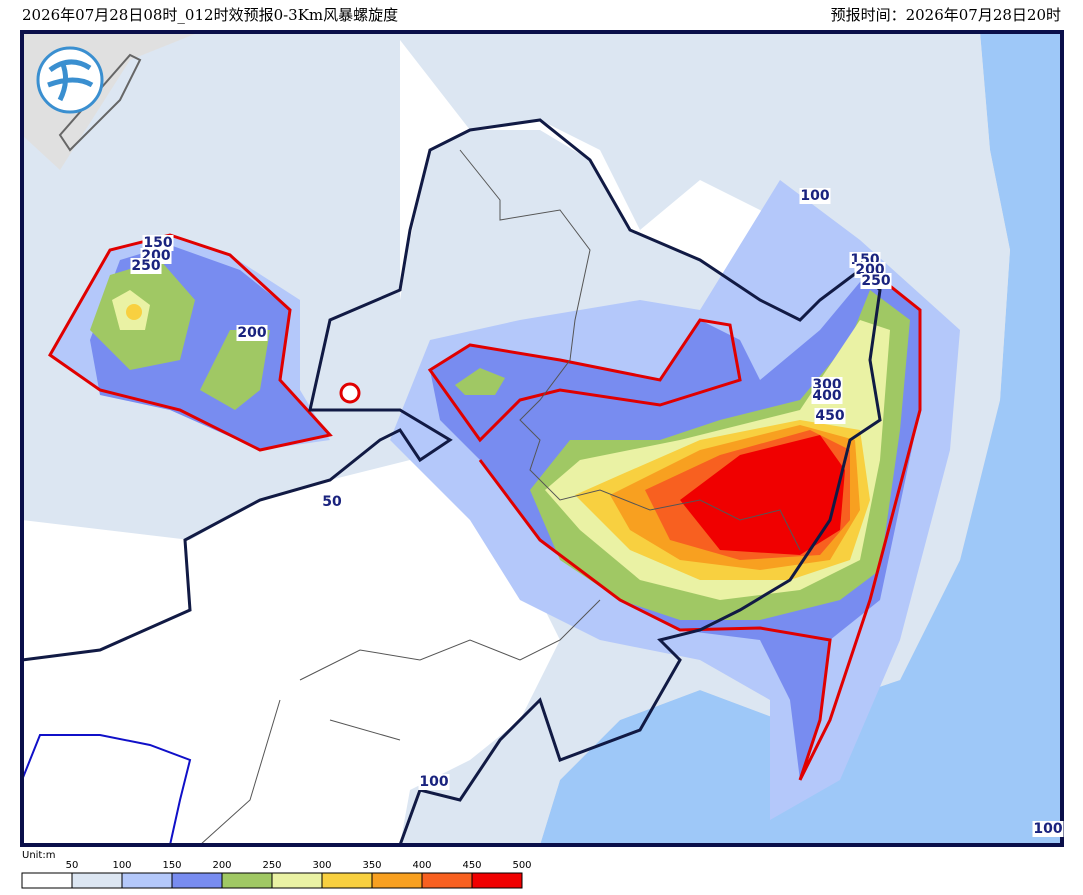  I want to click on contour-label: 200, so click(251, 333).